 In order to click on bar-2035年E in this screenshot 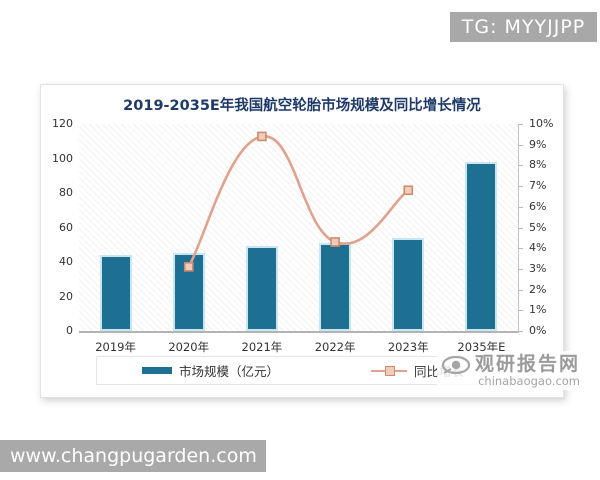, I will do `click(481, 246)`.